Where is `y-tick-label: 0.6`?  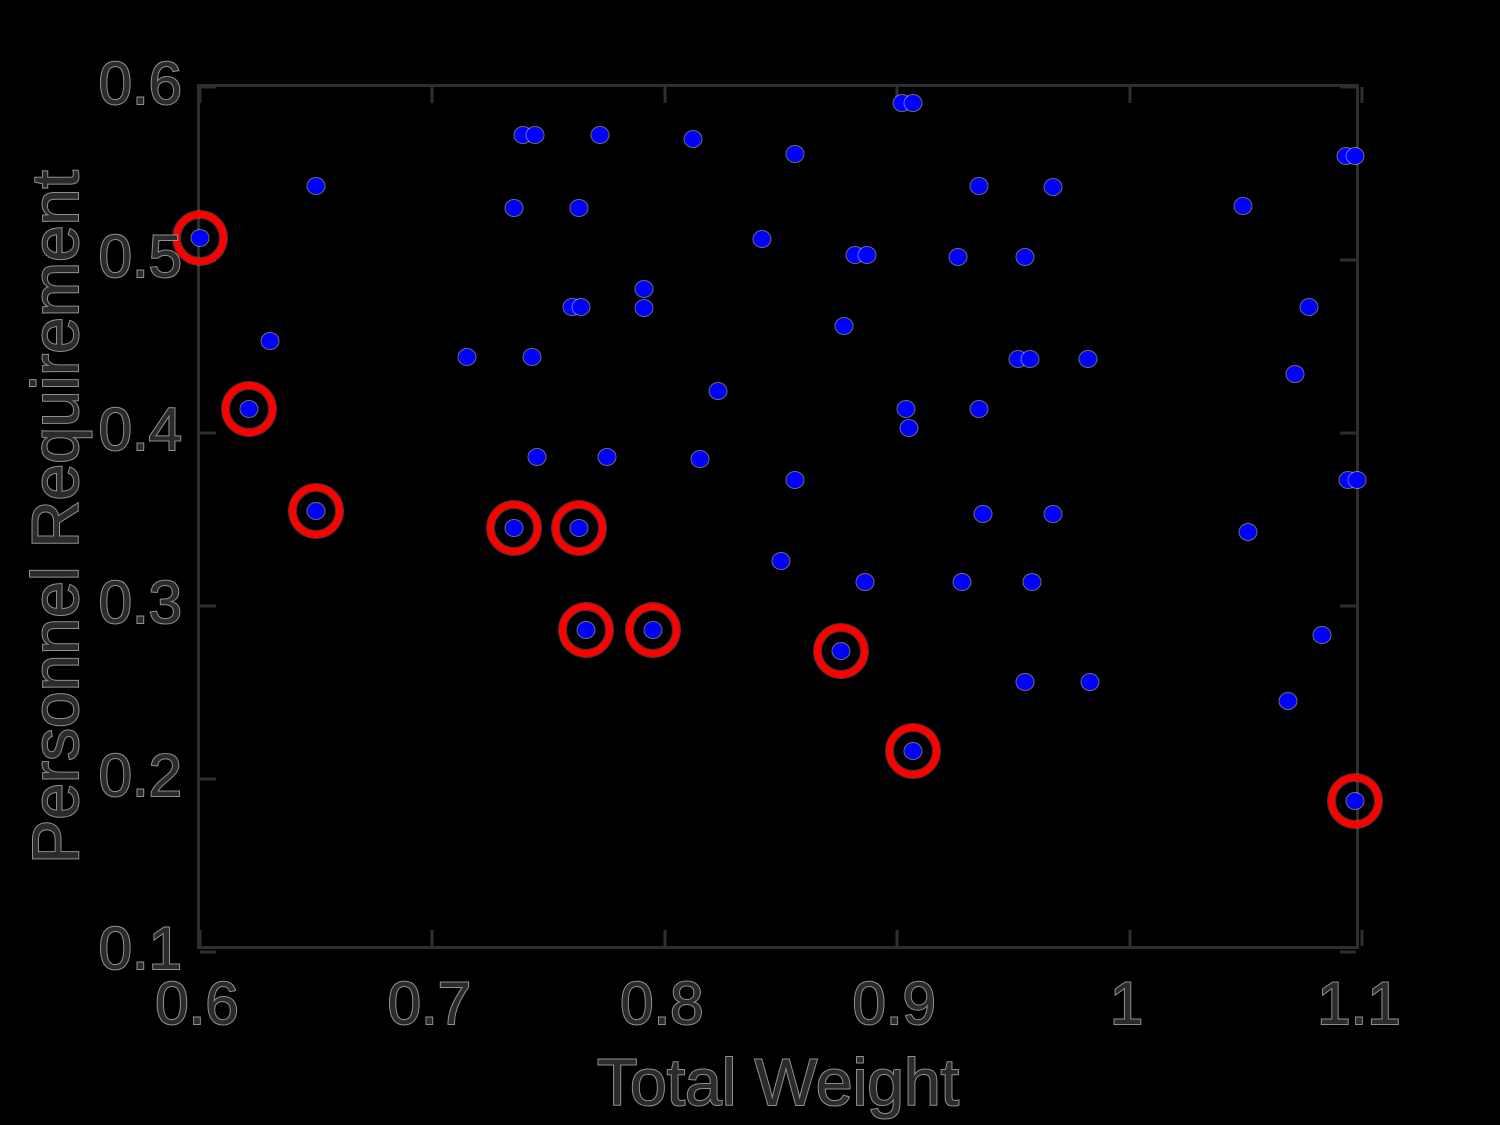
y-tick-label: 0.6 is located at coordinates (140, 83).